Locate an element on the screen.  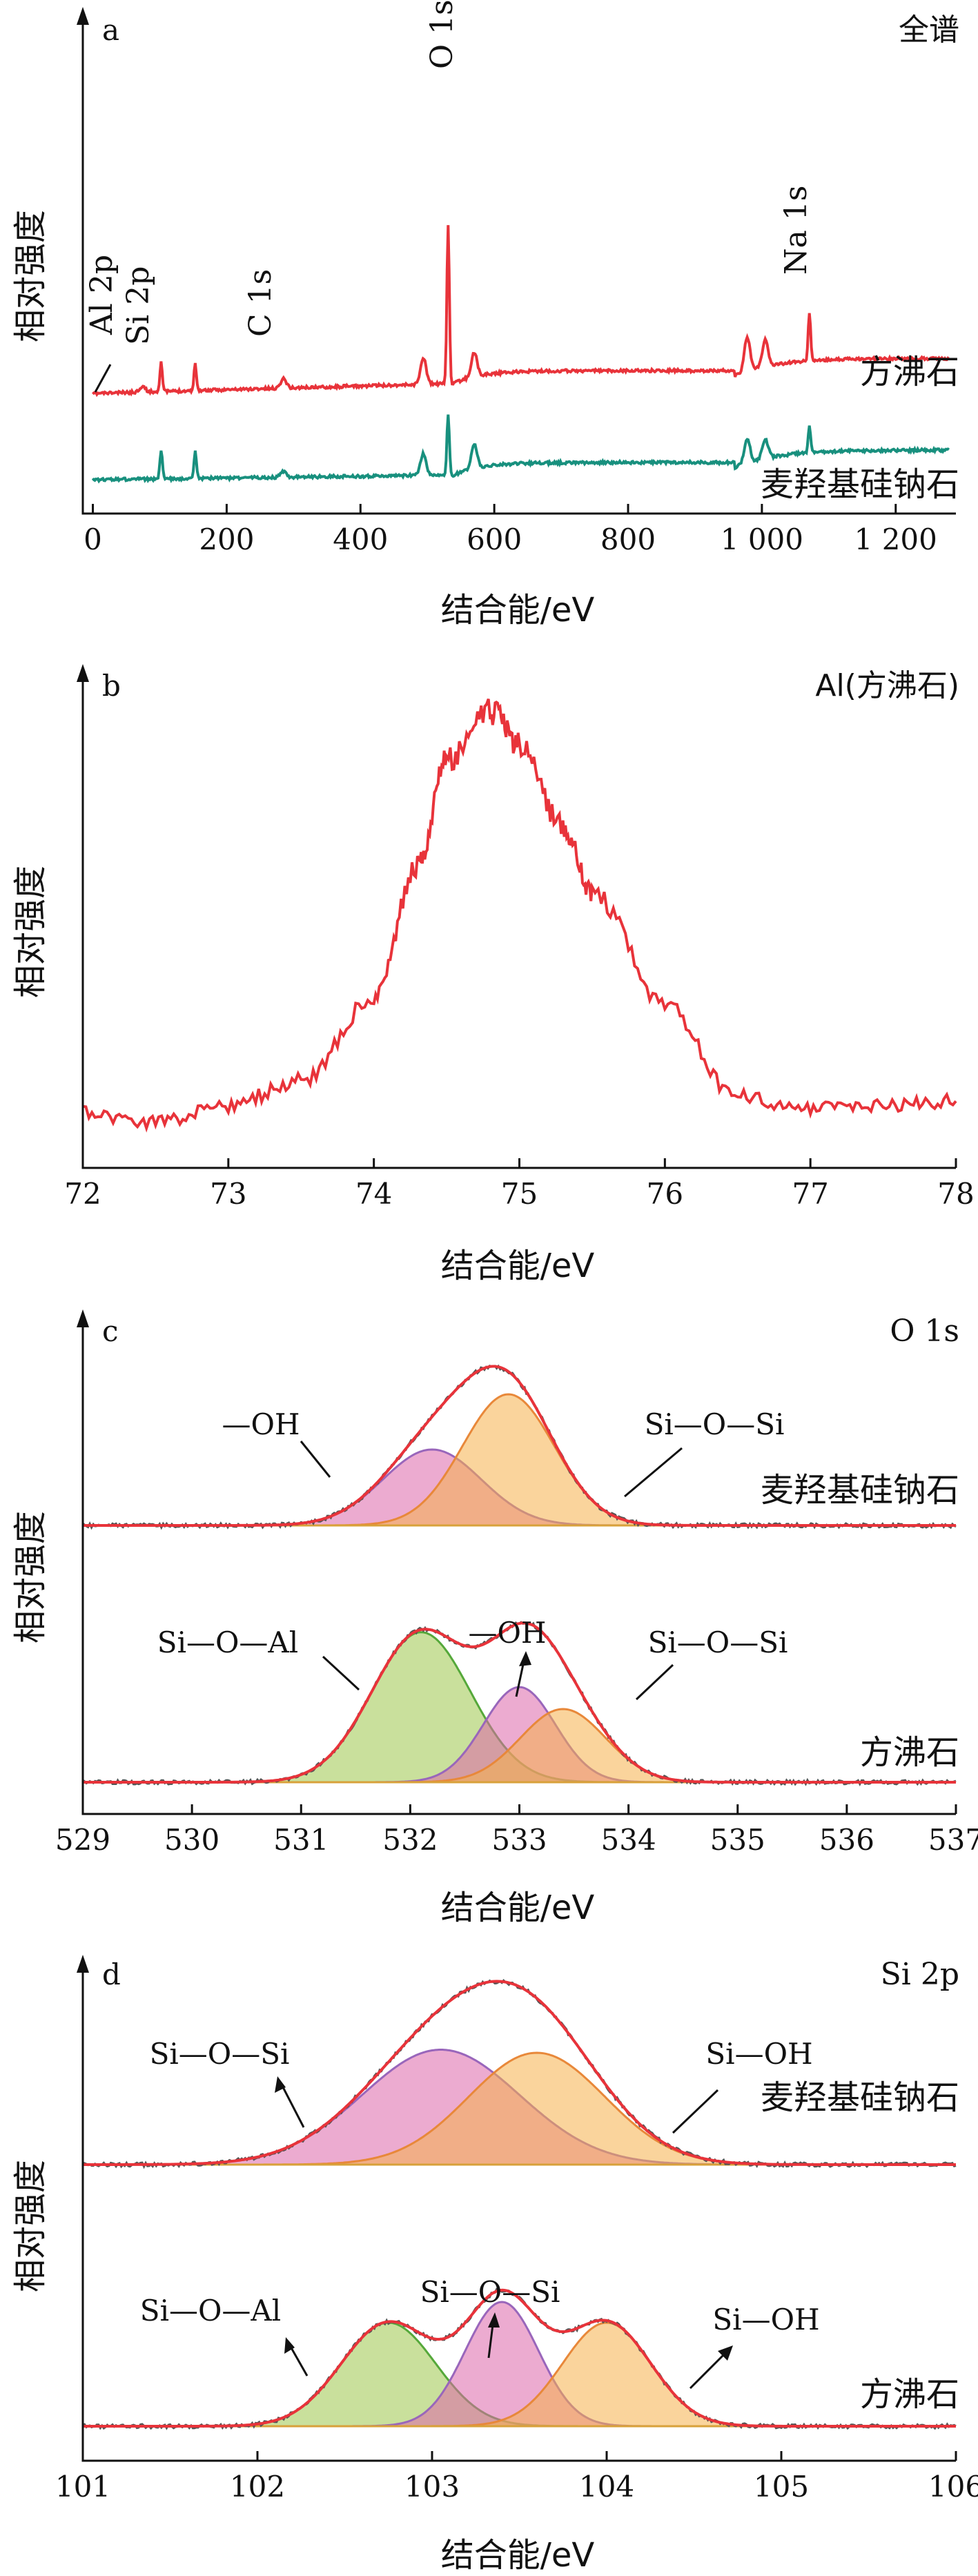
panel-d-ylabel: 相对强度 is located at coordinates (30, 2226).